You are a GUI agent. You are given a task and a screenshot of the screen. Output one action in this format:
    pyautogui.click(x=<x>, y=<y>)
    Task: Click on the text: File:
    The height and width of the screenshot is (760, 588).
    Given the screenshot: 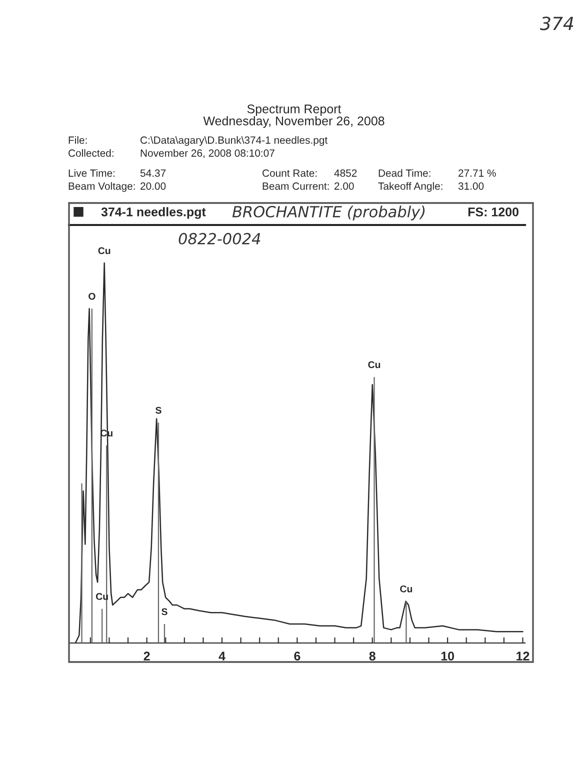 What is the action you would take?
    pyautogui.click(x=77, y=140)
    